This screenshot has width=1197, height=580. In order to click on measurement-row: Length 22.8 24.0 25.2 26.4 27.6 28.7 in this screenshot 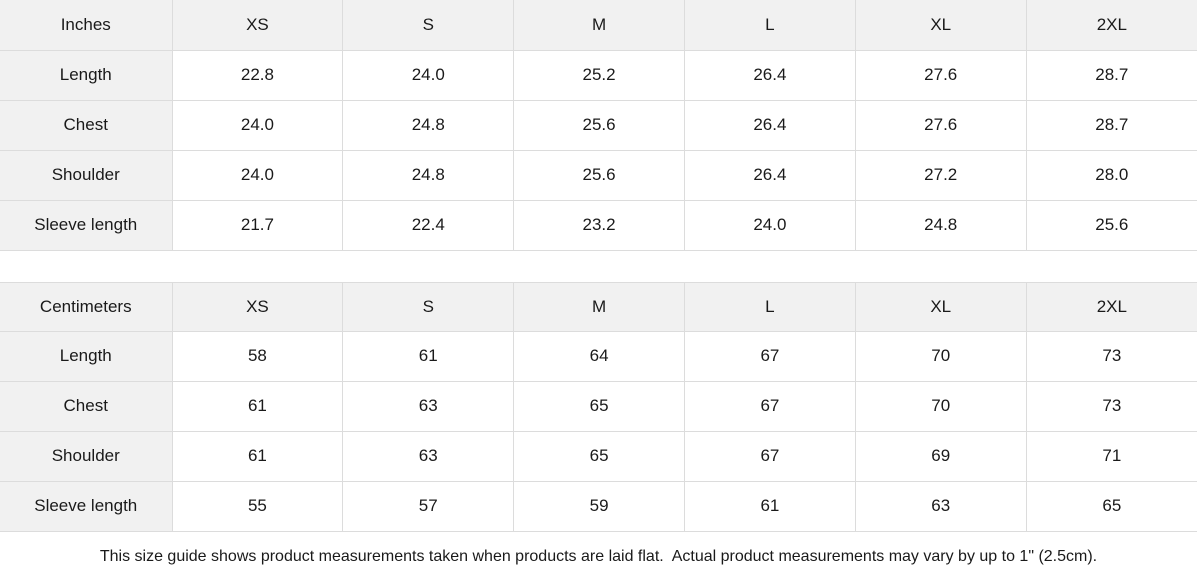, I will do `click(598, 75)`.